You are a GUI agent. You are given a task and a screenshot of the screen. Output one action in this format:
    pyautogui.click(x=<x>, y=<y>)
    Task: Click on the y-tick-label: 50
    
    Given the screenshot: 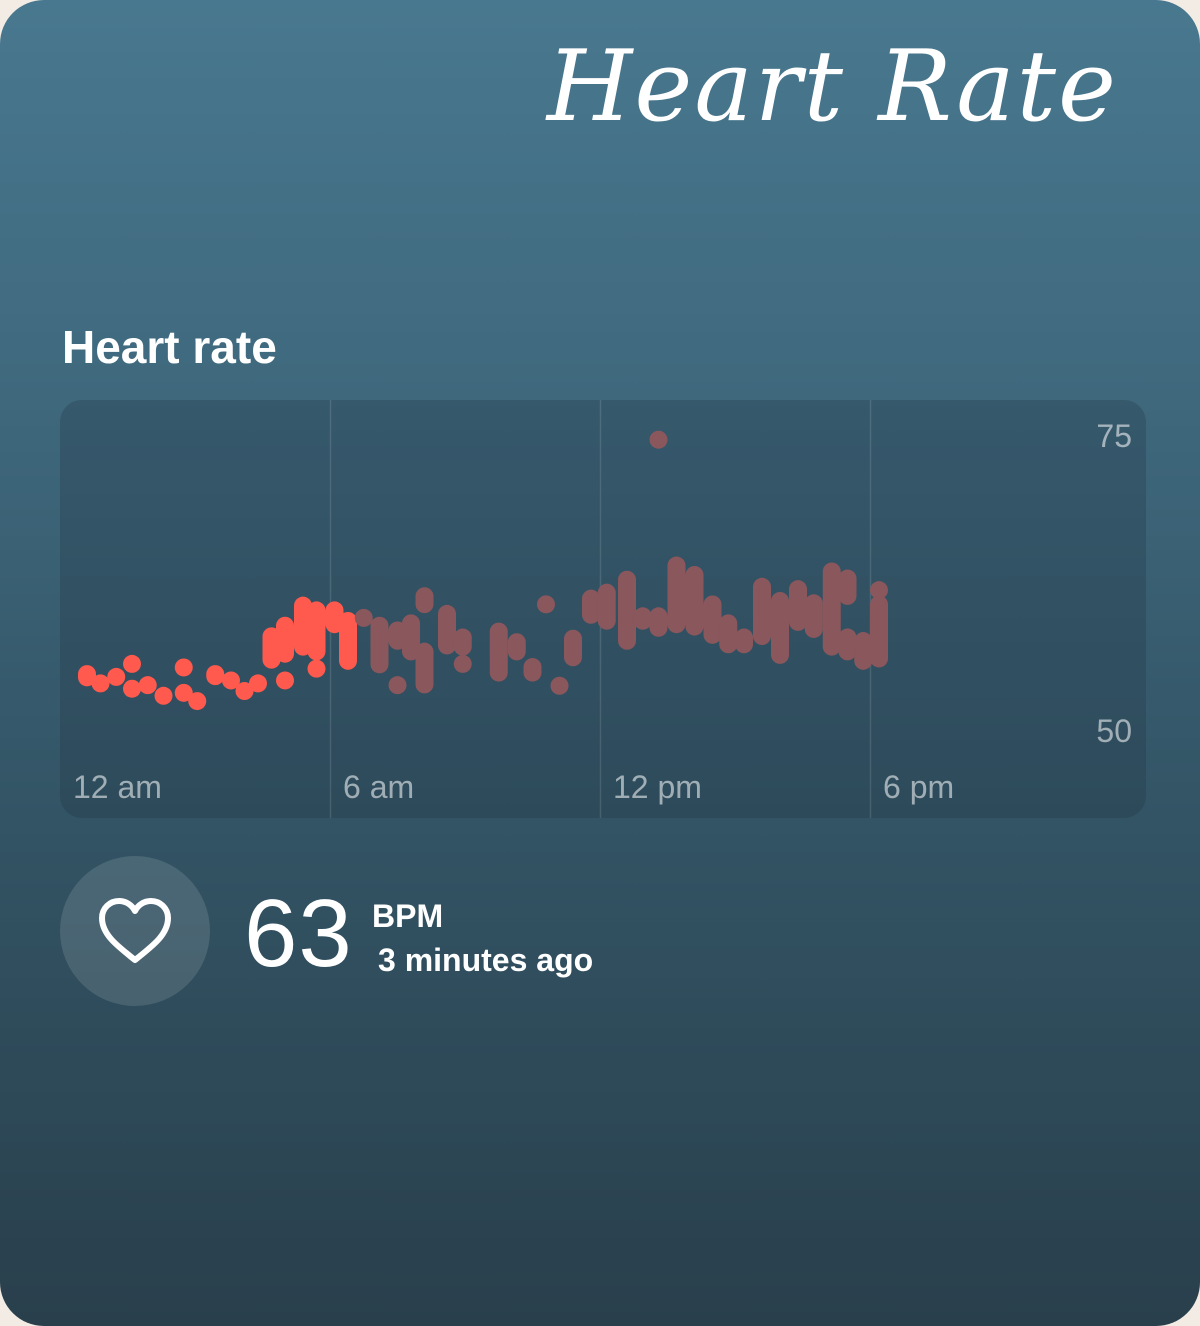 What is the action you would take?
    pyautogui.click(x=1114, y=731)
    